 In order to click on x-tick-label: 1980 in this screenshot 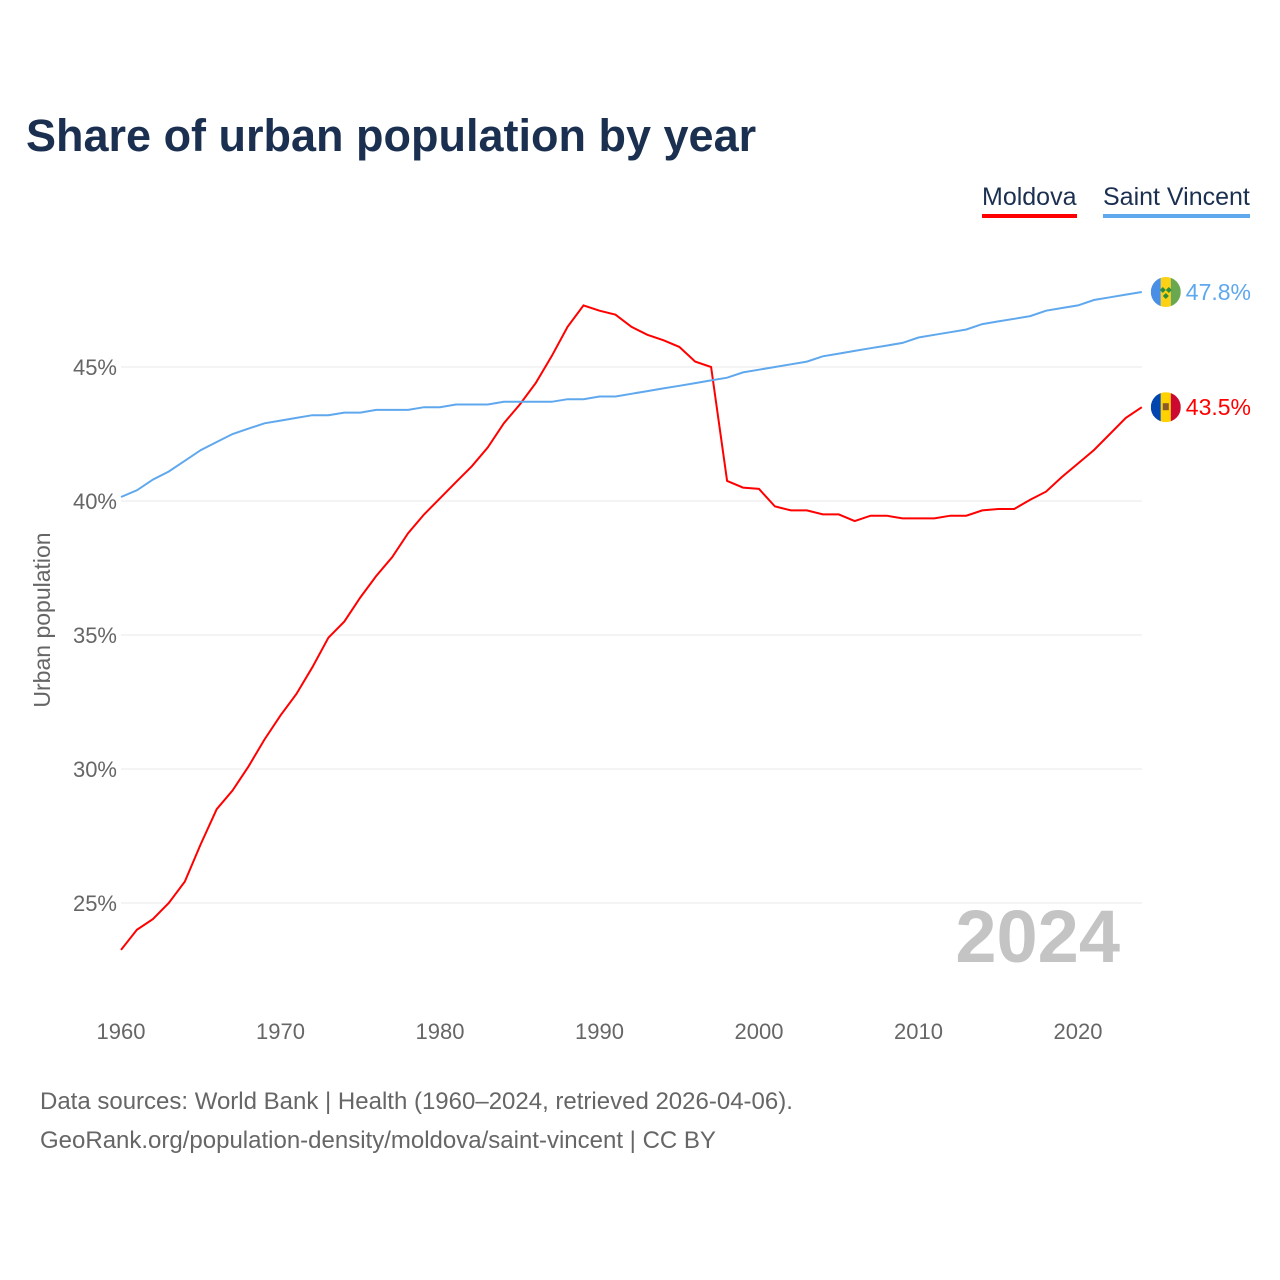, I will do `click(440, 1031)`.